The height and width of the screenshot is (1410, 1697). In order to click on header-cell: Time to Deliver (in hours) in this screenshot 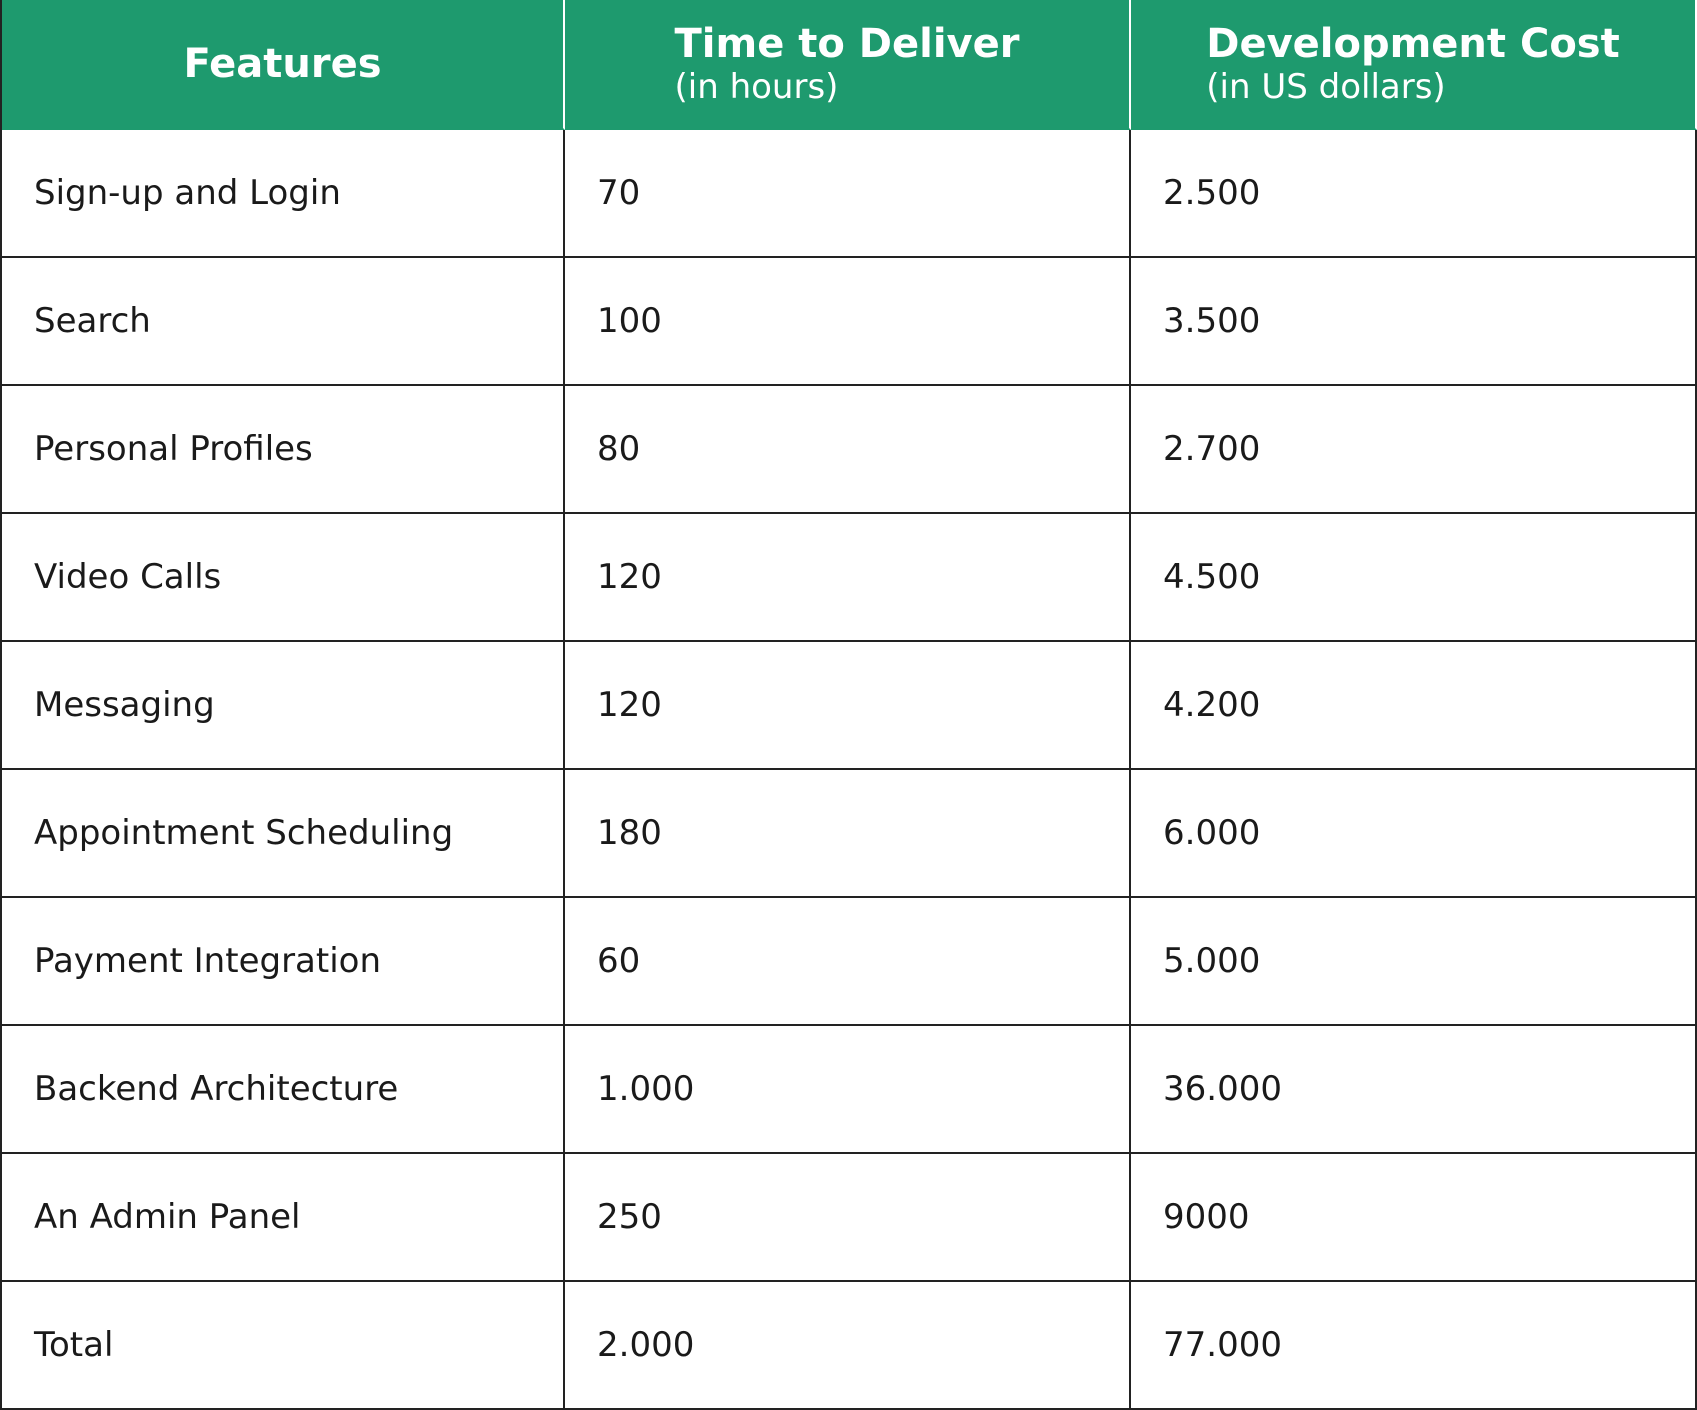, I will do `click(848, 65)`.